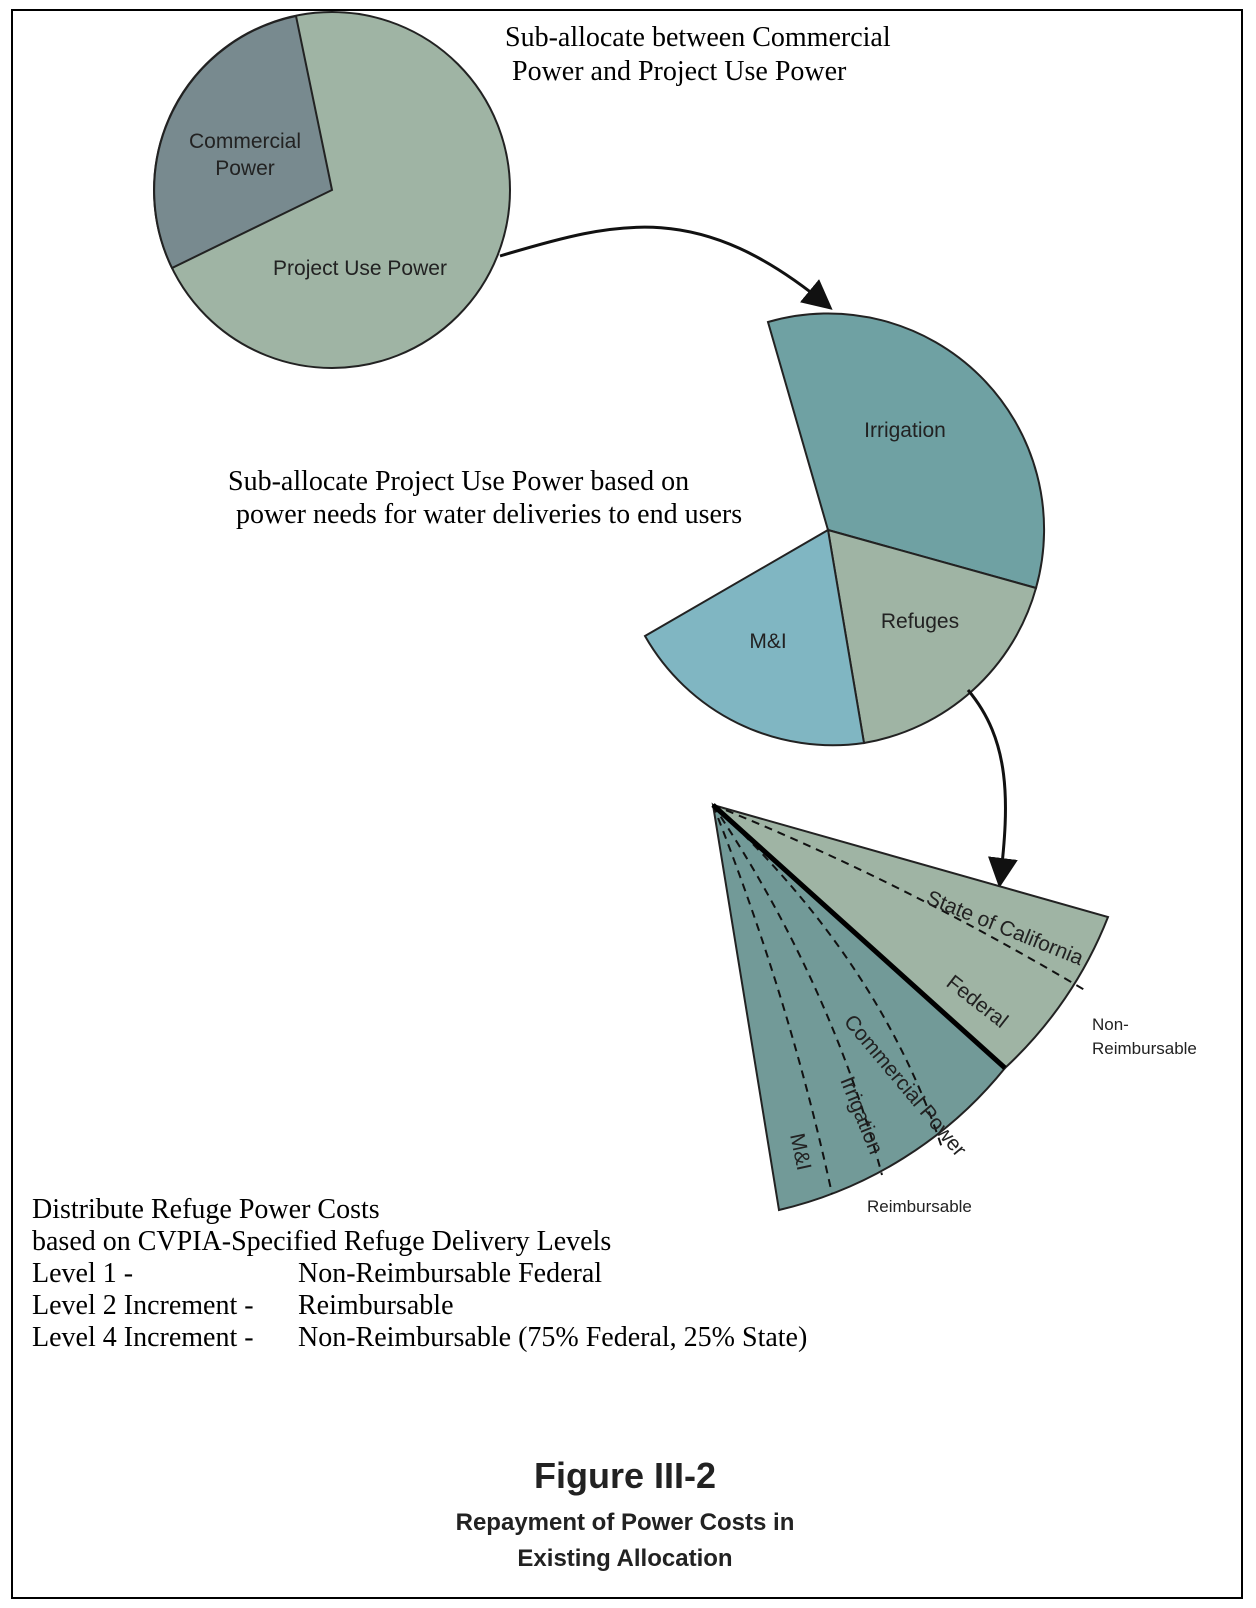 The height and width of the screenshot is (1608, 1256). Describe the element at coordinates (905, 430) in the screenshot. I see `label: Irrigation` at that location.